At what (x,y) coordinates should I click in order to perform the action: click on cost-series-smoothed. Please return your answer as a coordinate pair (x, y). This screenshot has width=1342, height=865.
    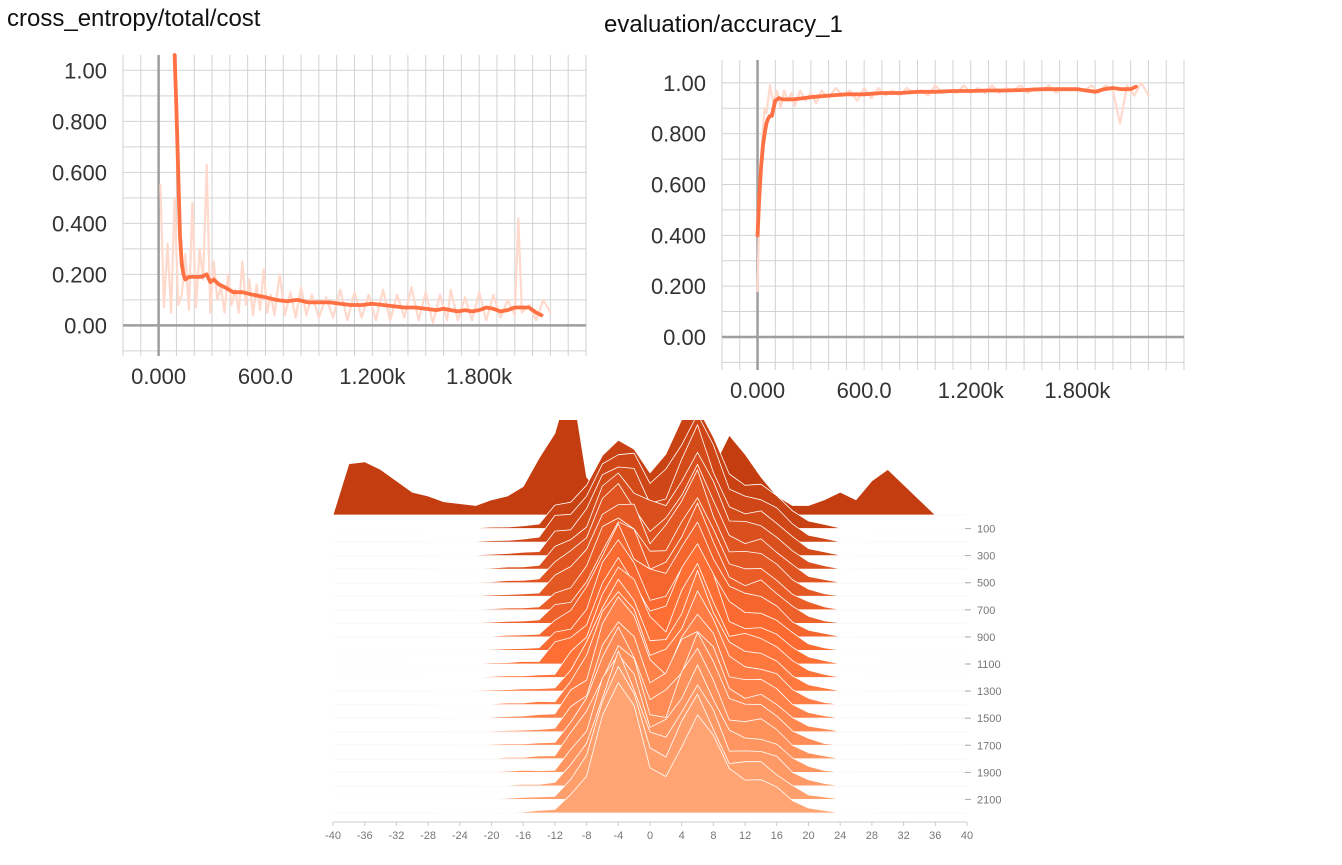
    Looking at the image, I should click on (358, 185).